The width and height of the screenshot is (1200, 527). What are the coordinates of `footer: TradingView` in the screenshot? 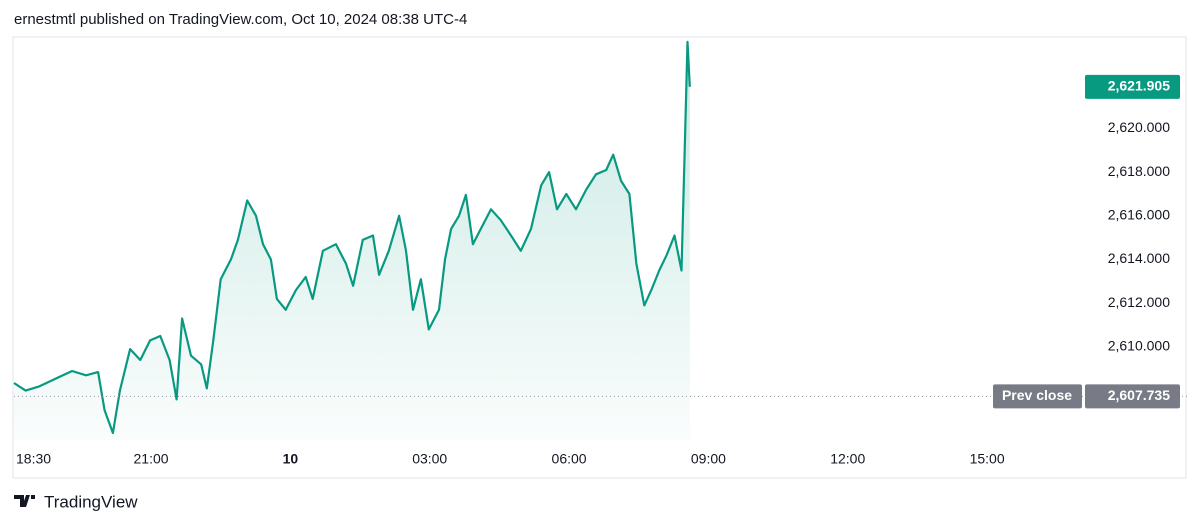 It's located at (91, 501).